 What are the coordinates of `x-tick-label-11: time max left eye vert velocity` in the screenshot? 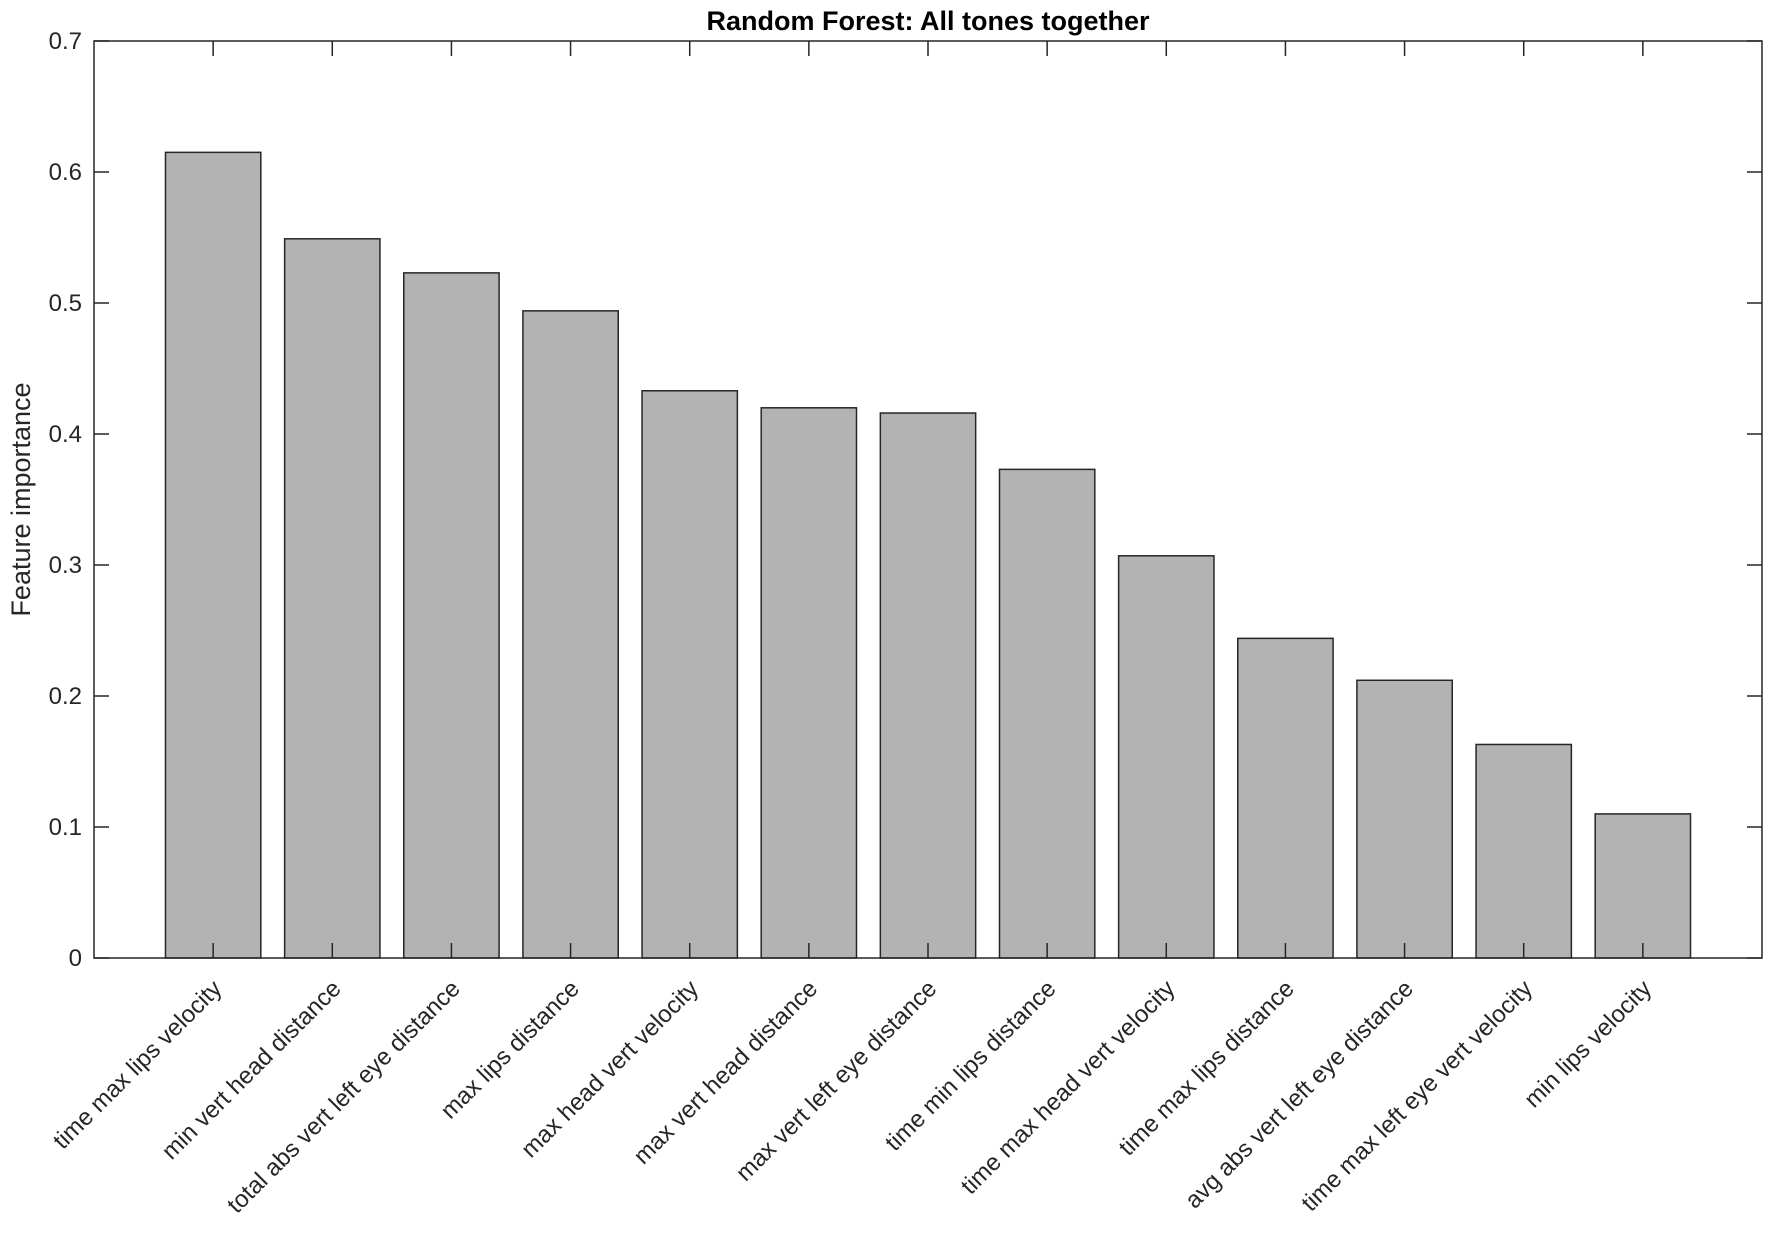 It's located at (1417, 1096).